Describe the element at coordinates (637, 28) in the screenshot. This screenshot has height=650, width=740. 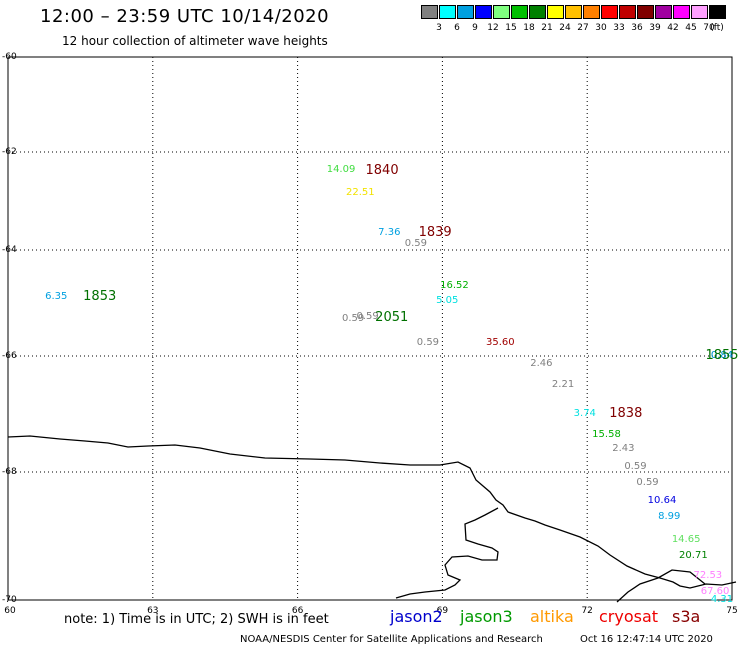
I see `legend-tick-label: 36` at that location.